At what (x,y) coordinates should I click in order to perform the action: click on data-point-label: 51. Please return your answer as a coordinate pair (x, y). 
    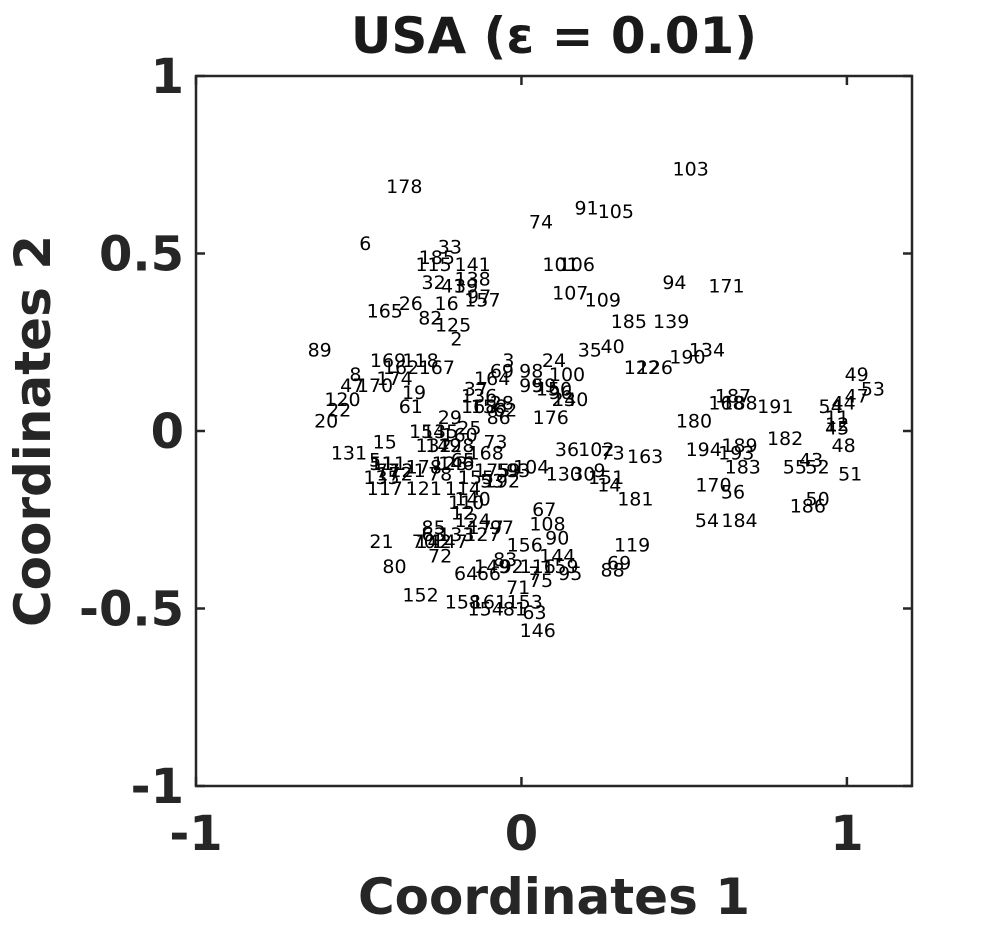
    Looking at the image, I should click on (381, 464).